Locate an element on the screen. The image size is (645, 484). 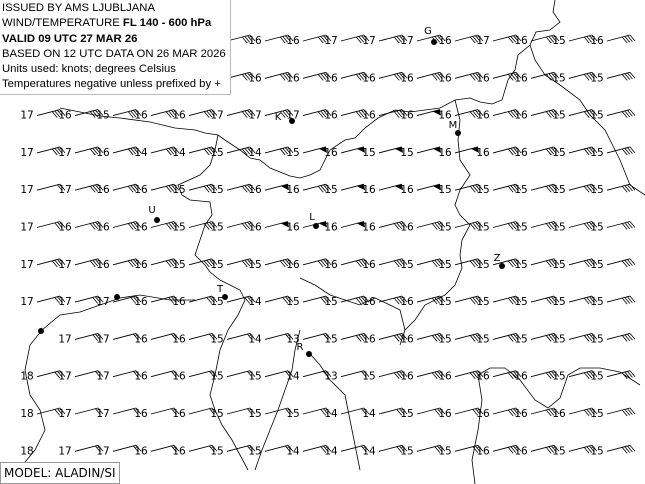
station-label: Z is located at coordinates (497, 258).